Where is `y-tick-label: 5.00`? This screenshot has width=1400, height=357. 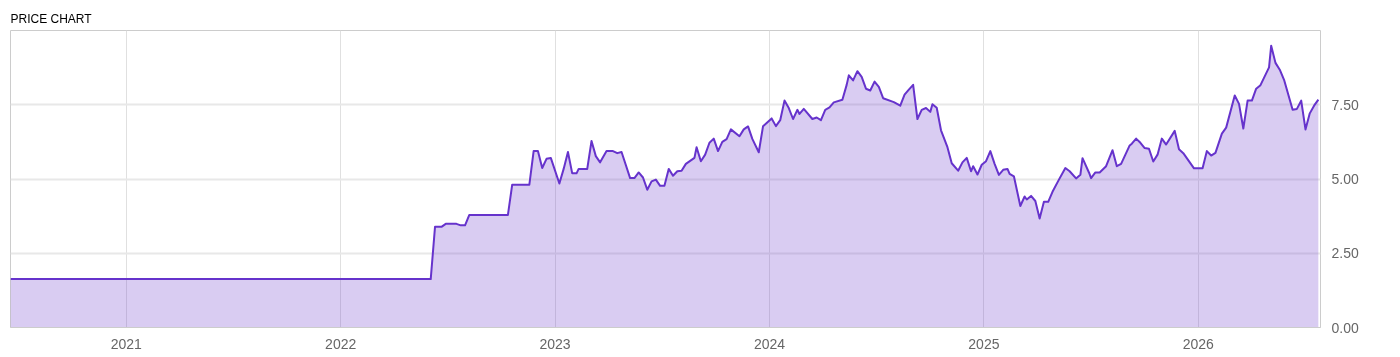 y-tick-label: 5.00 is located at coordinates (1345, 179).